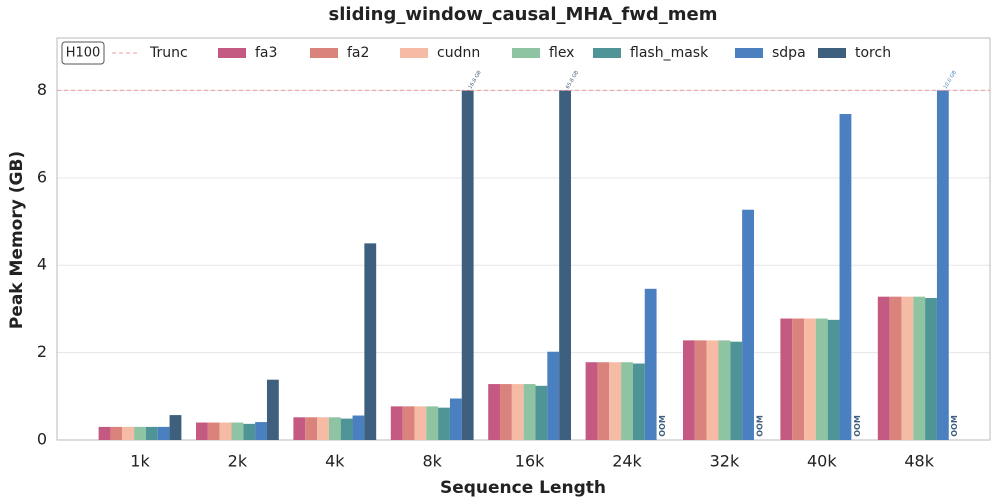 Image resolution: width=997 pixels, height=504 pixels. What do you see at coordinates (475, 79) in the screenshot?
I see `value-label: 16.8 GB` at bounding box center [475, 79].